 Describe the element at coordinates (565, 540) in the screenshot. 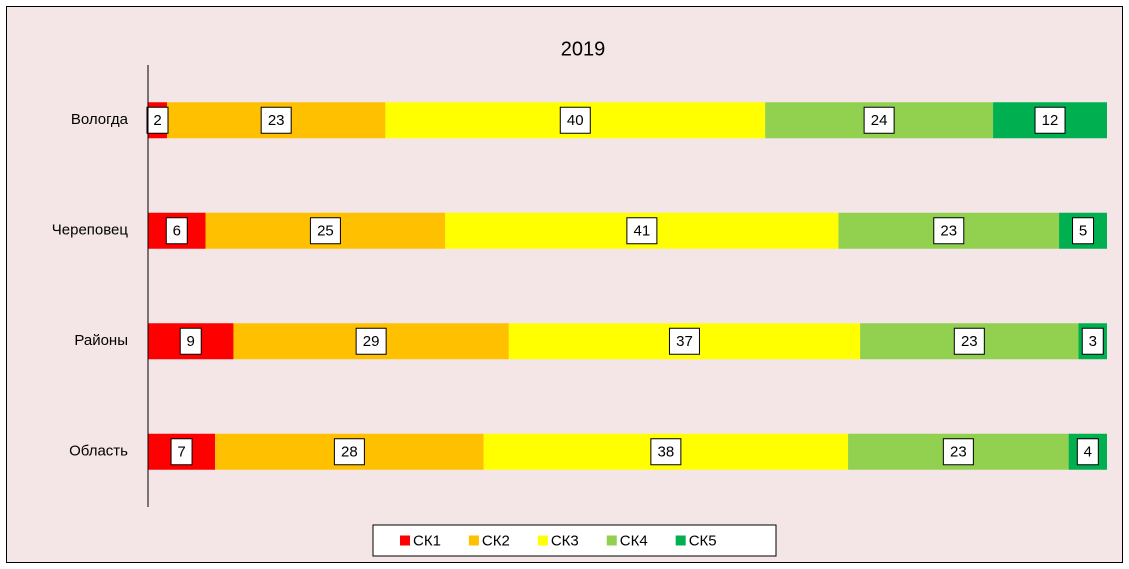

I see `legend-label: СК3` at that location.